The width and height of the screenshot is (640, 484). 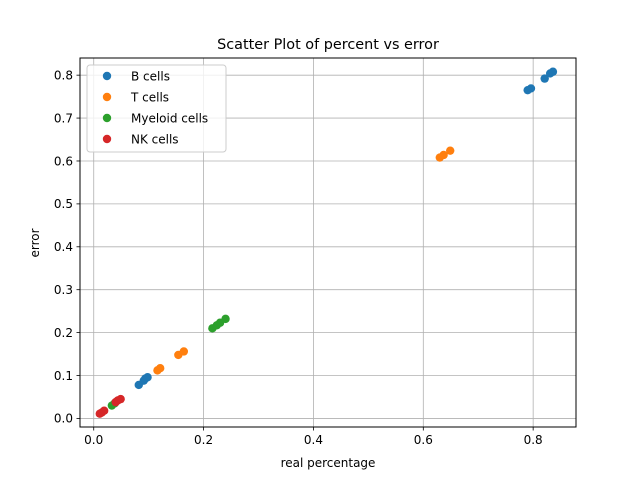 I want to click on legend-label-myeloid-cells: Myeloid cells, so click(x=169, y=118).